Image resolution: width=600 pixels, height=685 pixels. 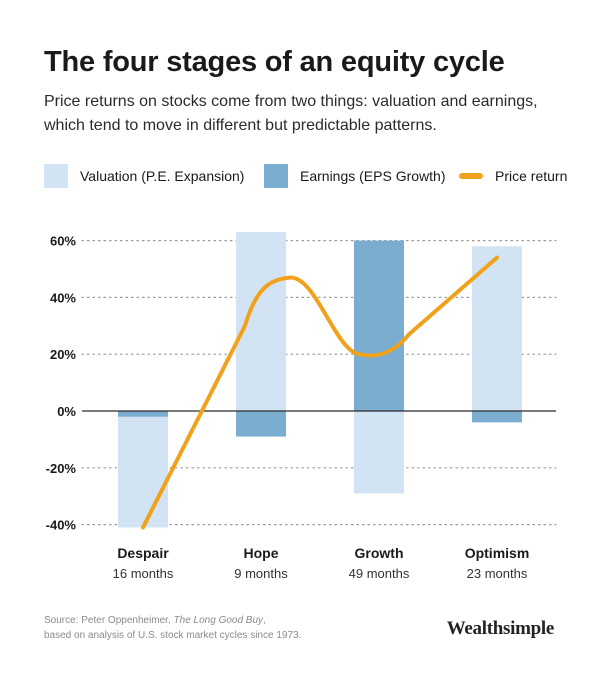 I want to click on legend-item-earnings: Earnings (EPS Growth), so click(x=355, y=176).